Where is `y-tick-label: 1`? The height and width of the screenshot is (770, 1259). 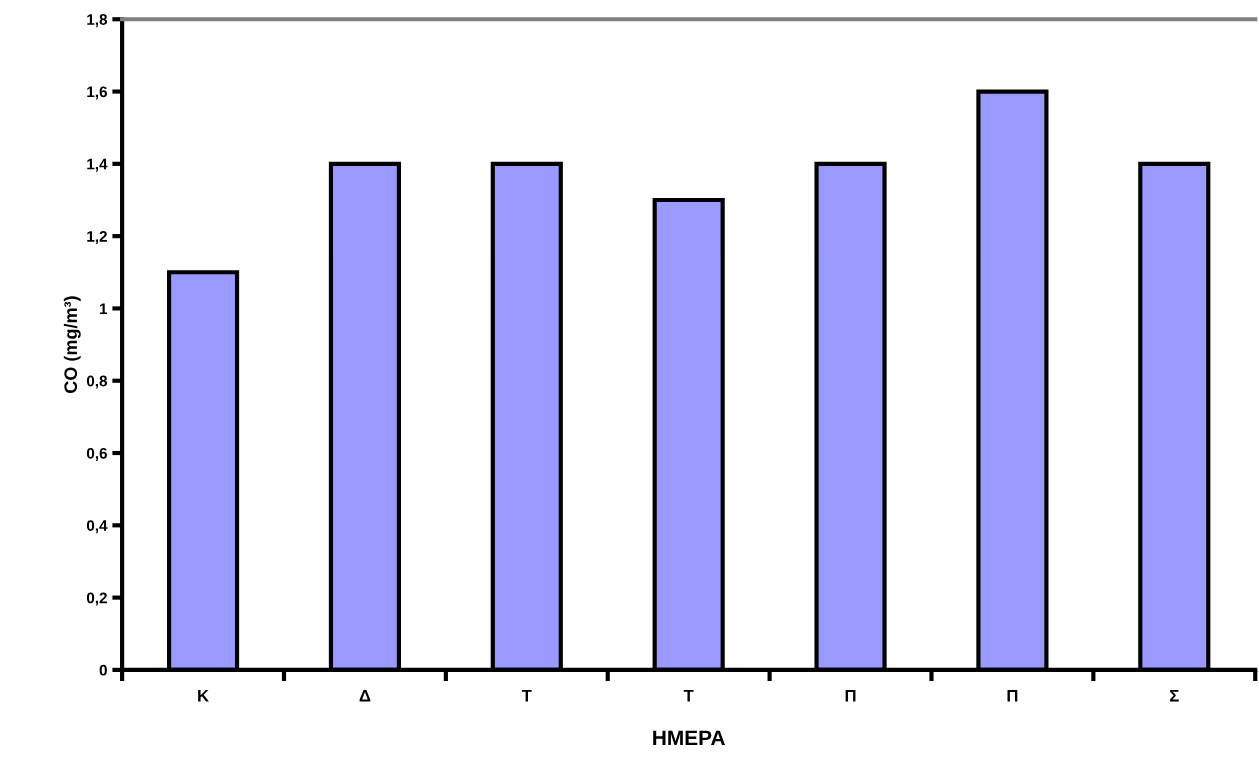
y-tick-label: 1 is located at coordinates (104, 308).